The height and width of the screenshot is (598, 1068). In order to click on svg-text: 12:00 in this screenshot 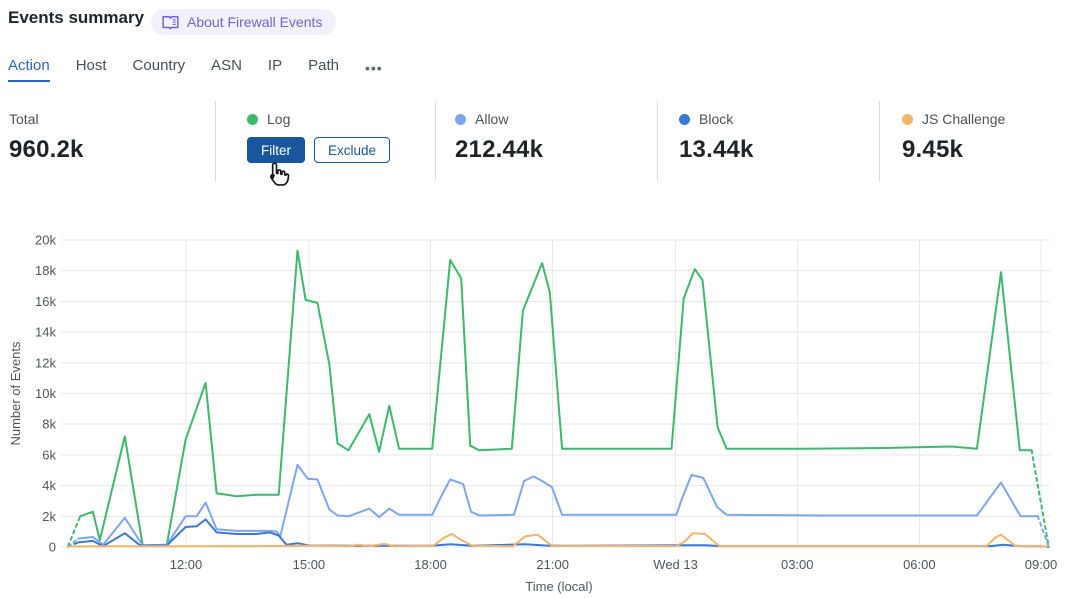, I will do `click(186, 564)`.